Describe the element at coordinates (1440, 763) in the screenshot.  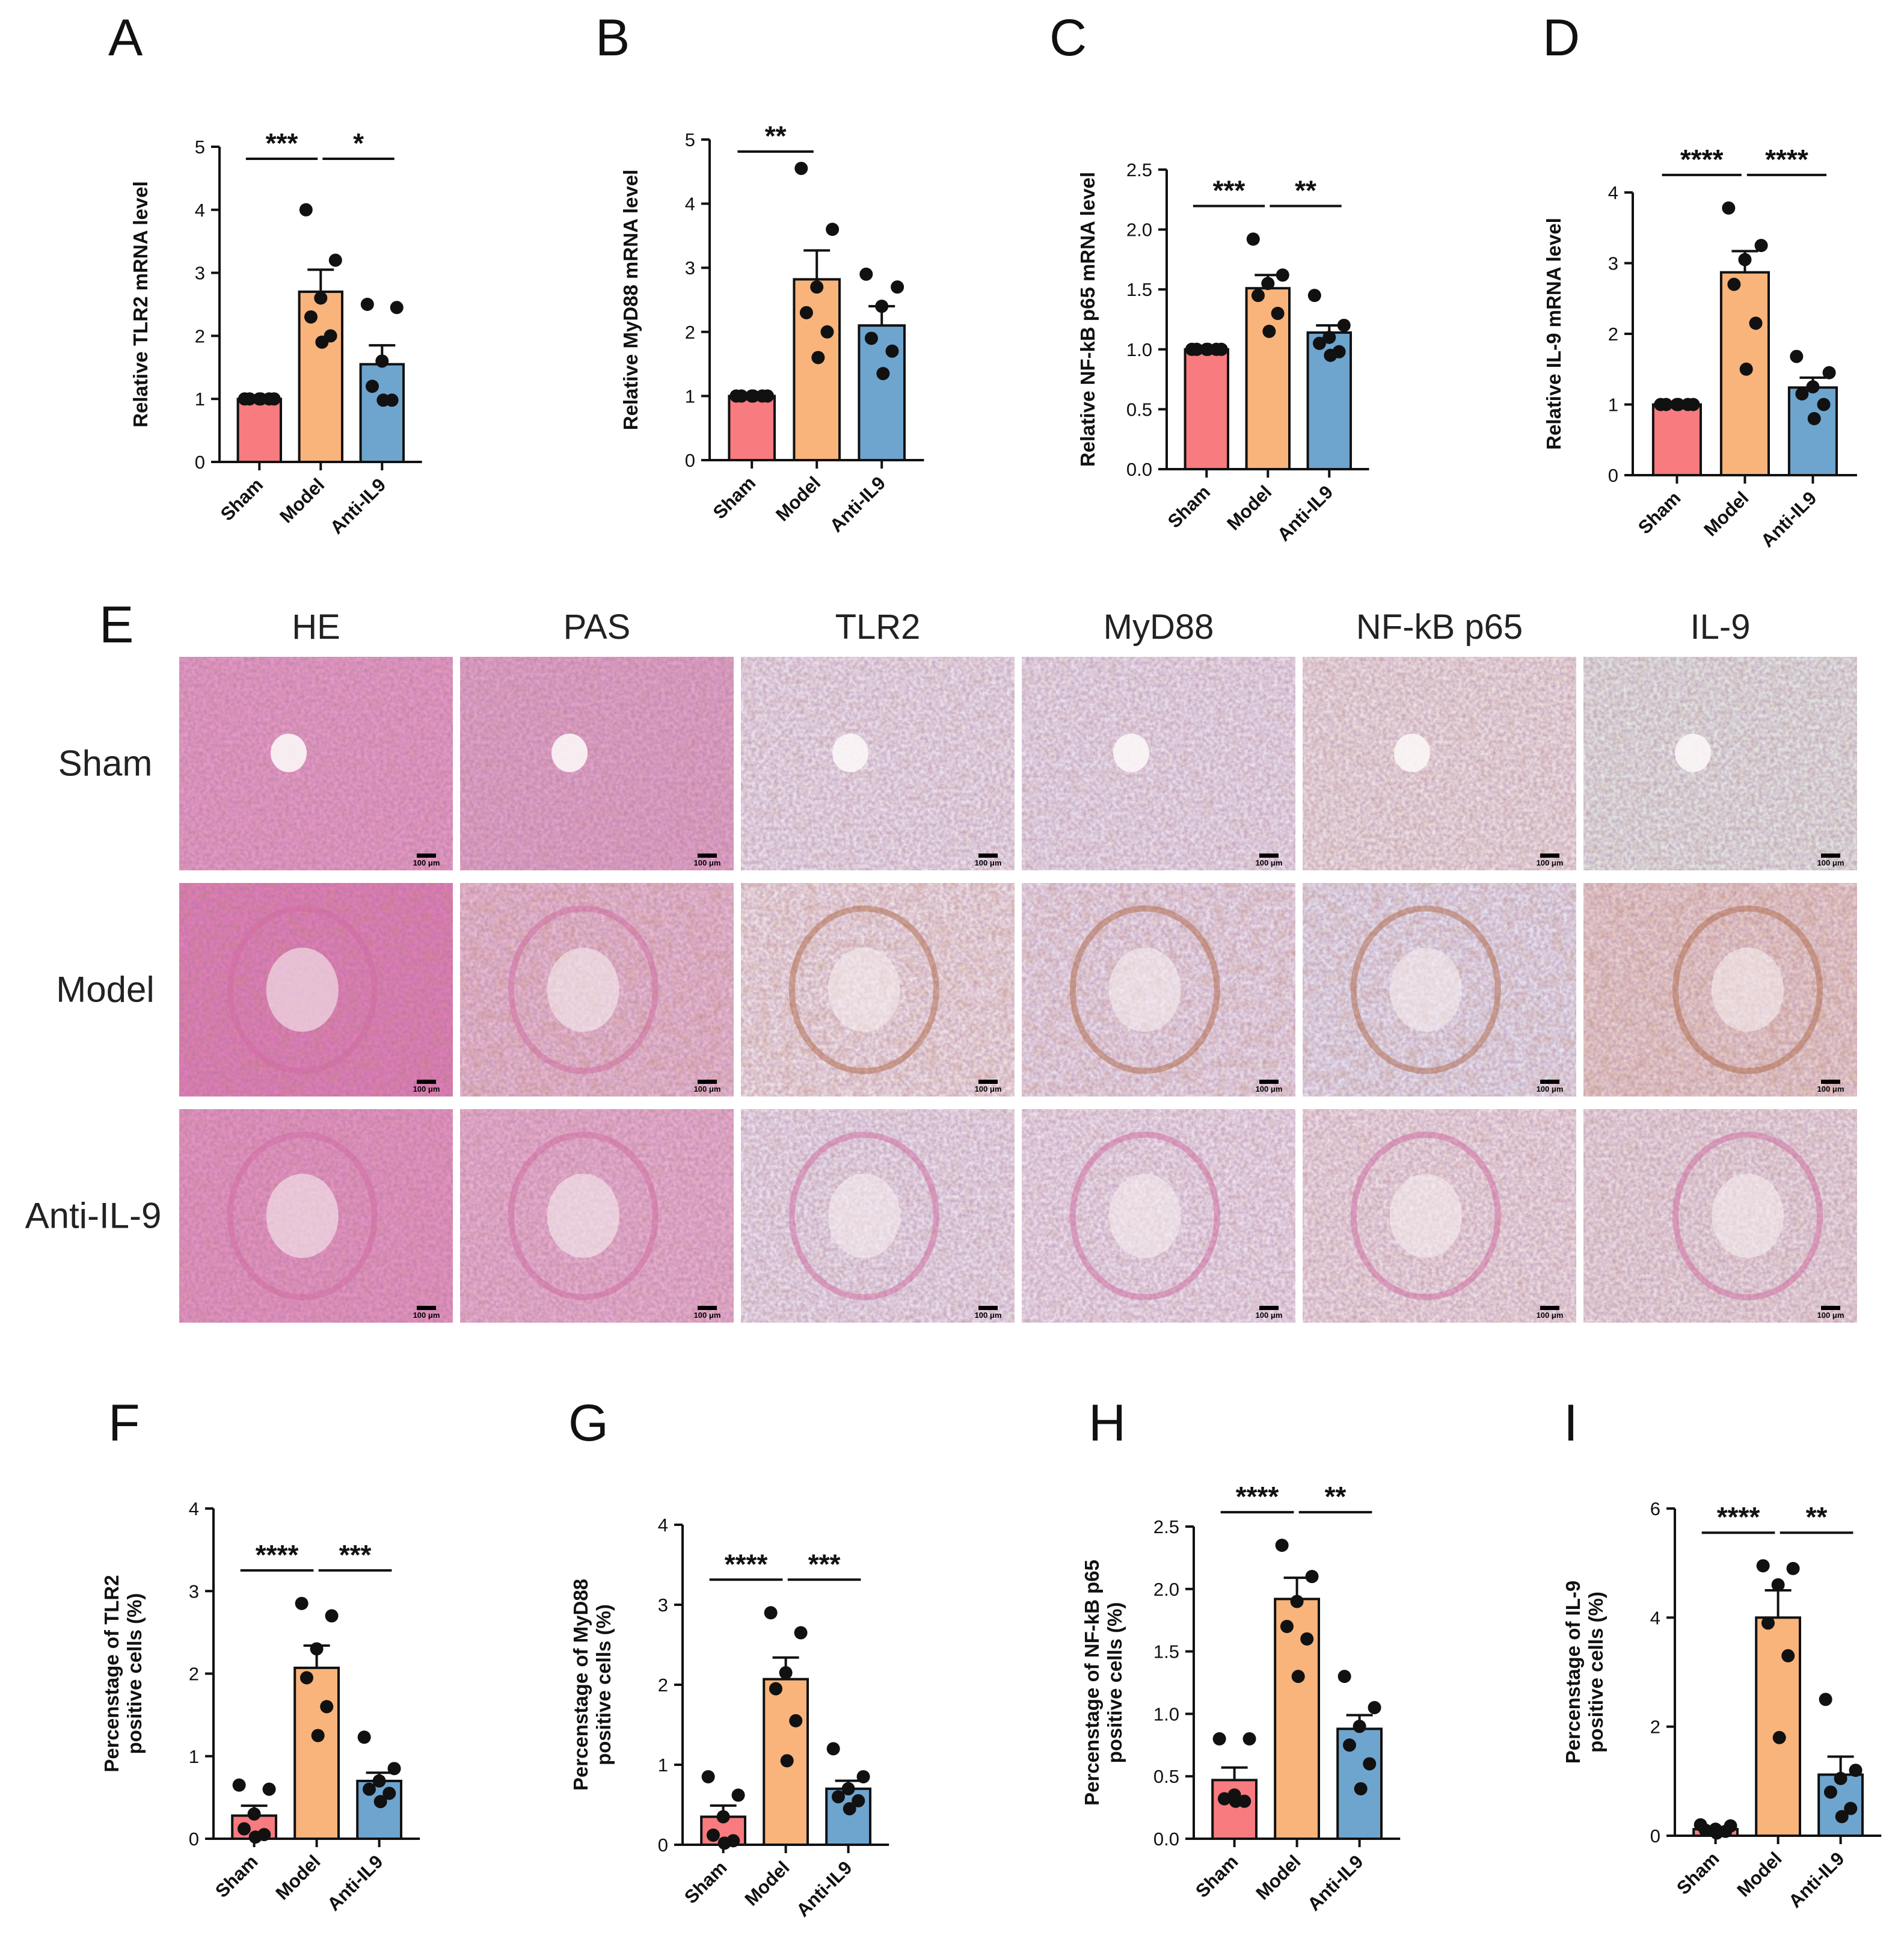
I see `micrograph-sham-nf-kb-p65: 100 μm` at that location.